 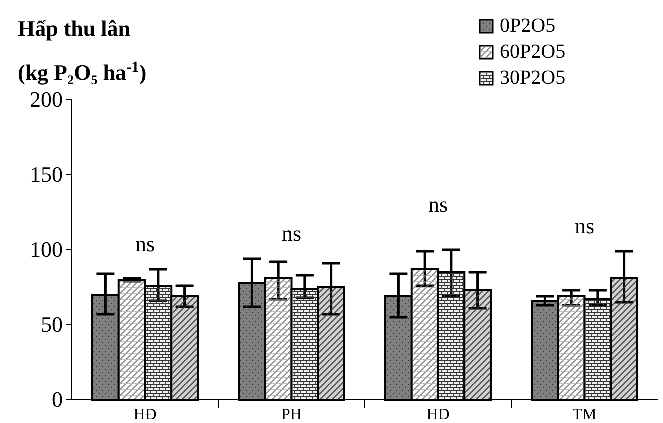 What do you see at coordinates (584, 414) in the screenshot?
I see `x-tick-label: TM` at bounding box center [584, 414].